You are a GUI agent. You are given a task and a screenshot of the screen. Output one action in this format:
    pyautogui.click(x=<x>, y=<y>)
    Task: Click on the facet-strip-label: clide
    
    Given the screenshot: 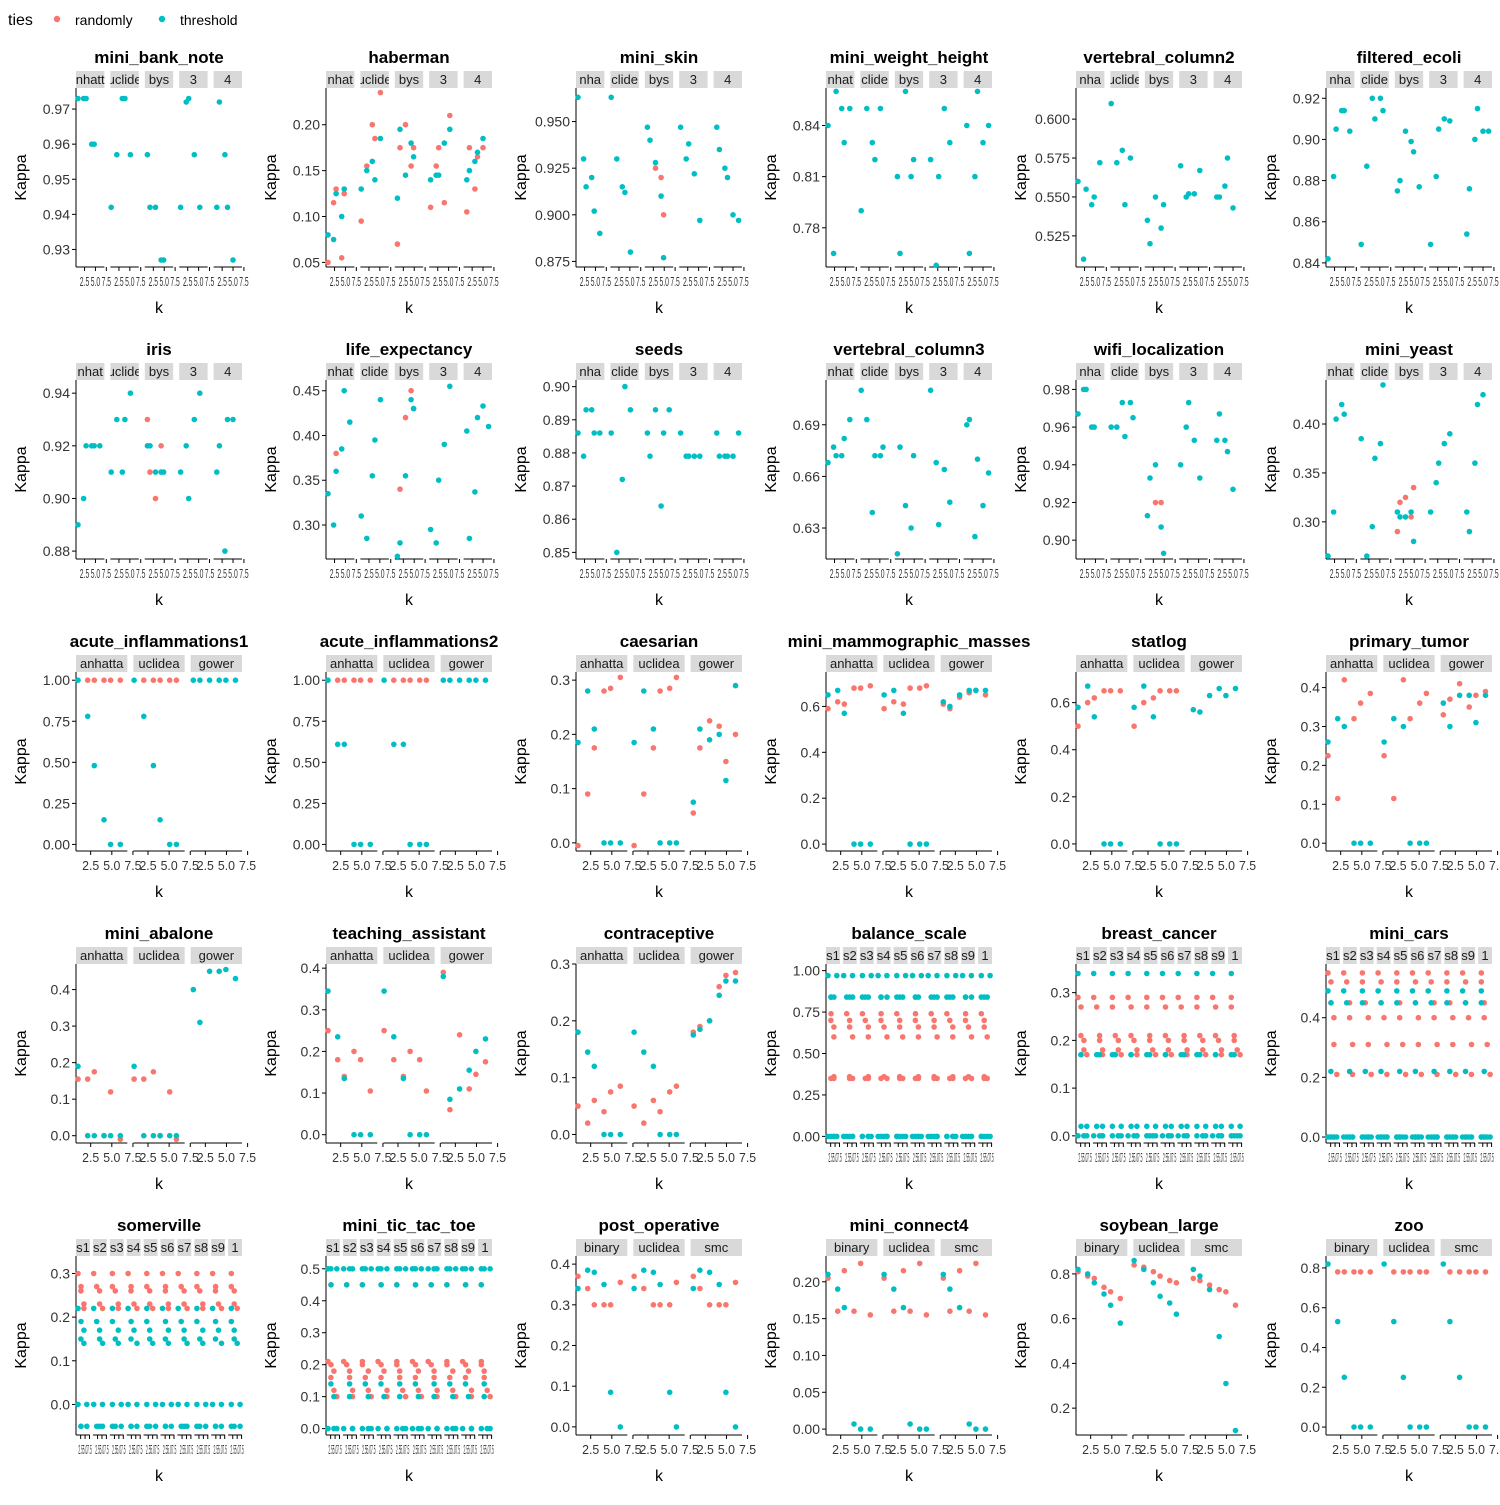 What is the action you would take?
    pyautogui.click(x=624, y=79)
    